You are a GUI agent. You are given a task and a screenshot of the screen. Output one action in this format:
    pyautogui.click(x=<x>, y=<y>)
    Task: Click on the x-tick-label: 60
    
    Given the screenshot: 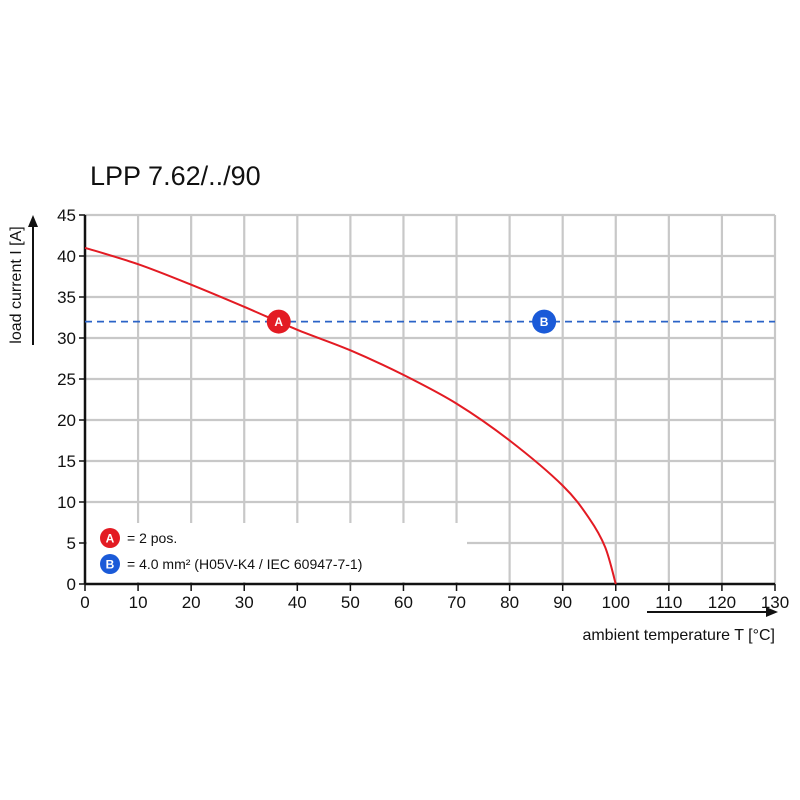 What is the action you would take?
    pyautogui.click(x=403, y=602)
    